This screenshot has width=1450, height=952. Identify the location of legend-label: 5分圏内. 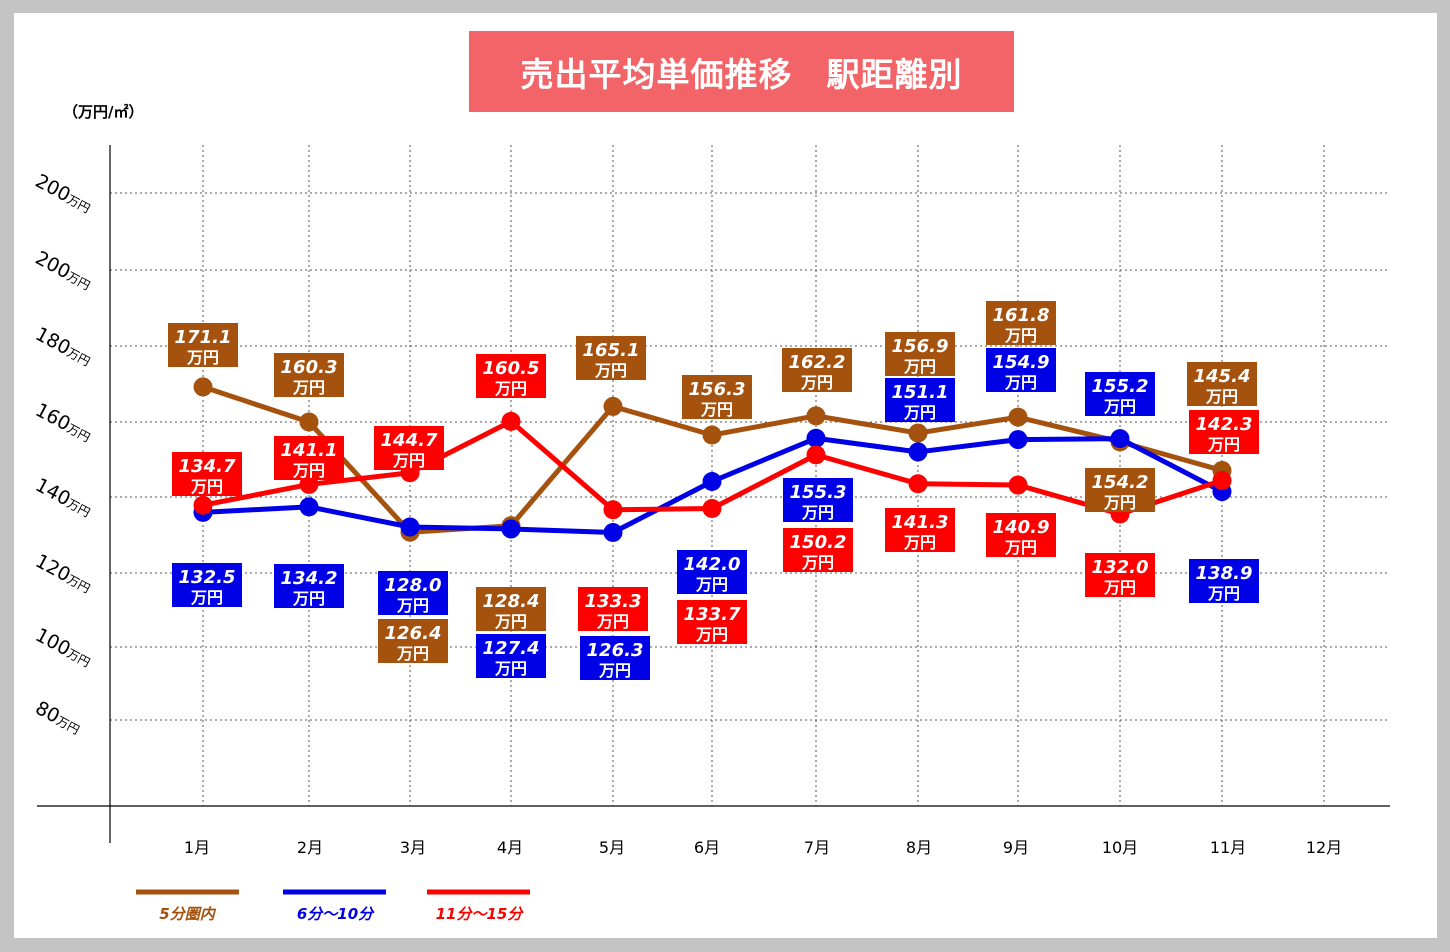
(187, 914).